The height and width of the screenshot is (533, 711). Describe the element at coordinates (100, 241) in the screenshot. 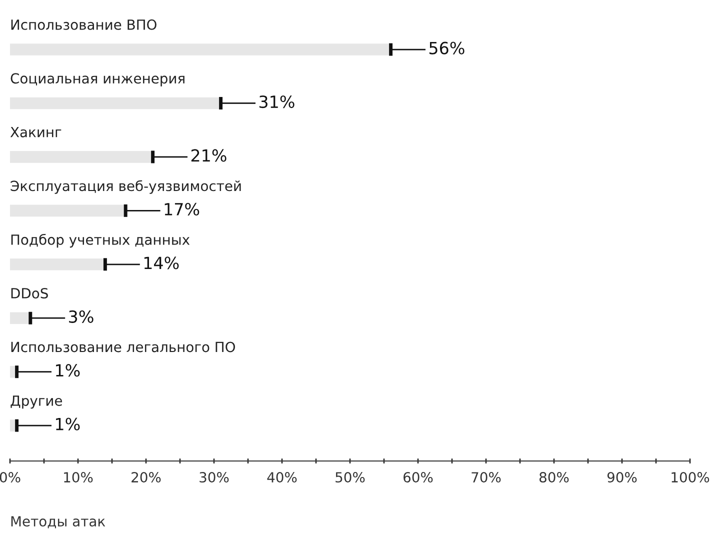

I see `y-tick-label: Подбор учетных данных` at that location.